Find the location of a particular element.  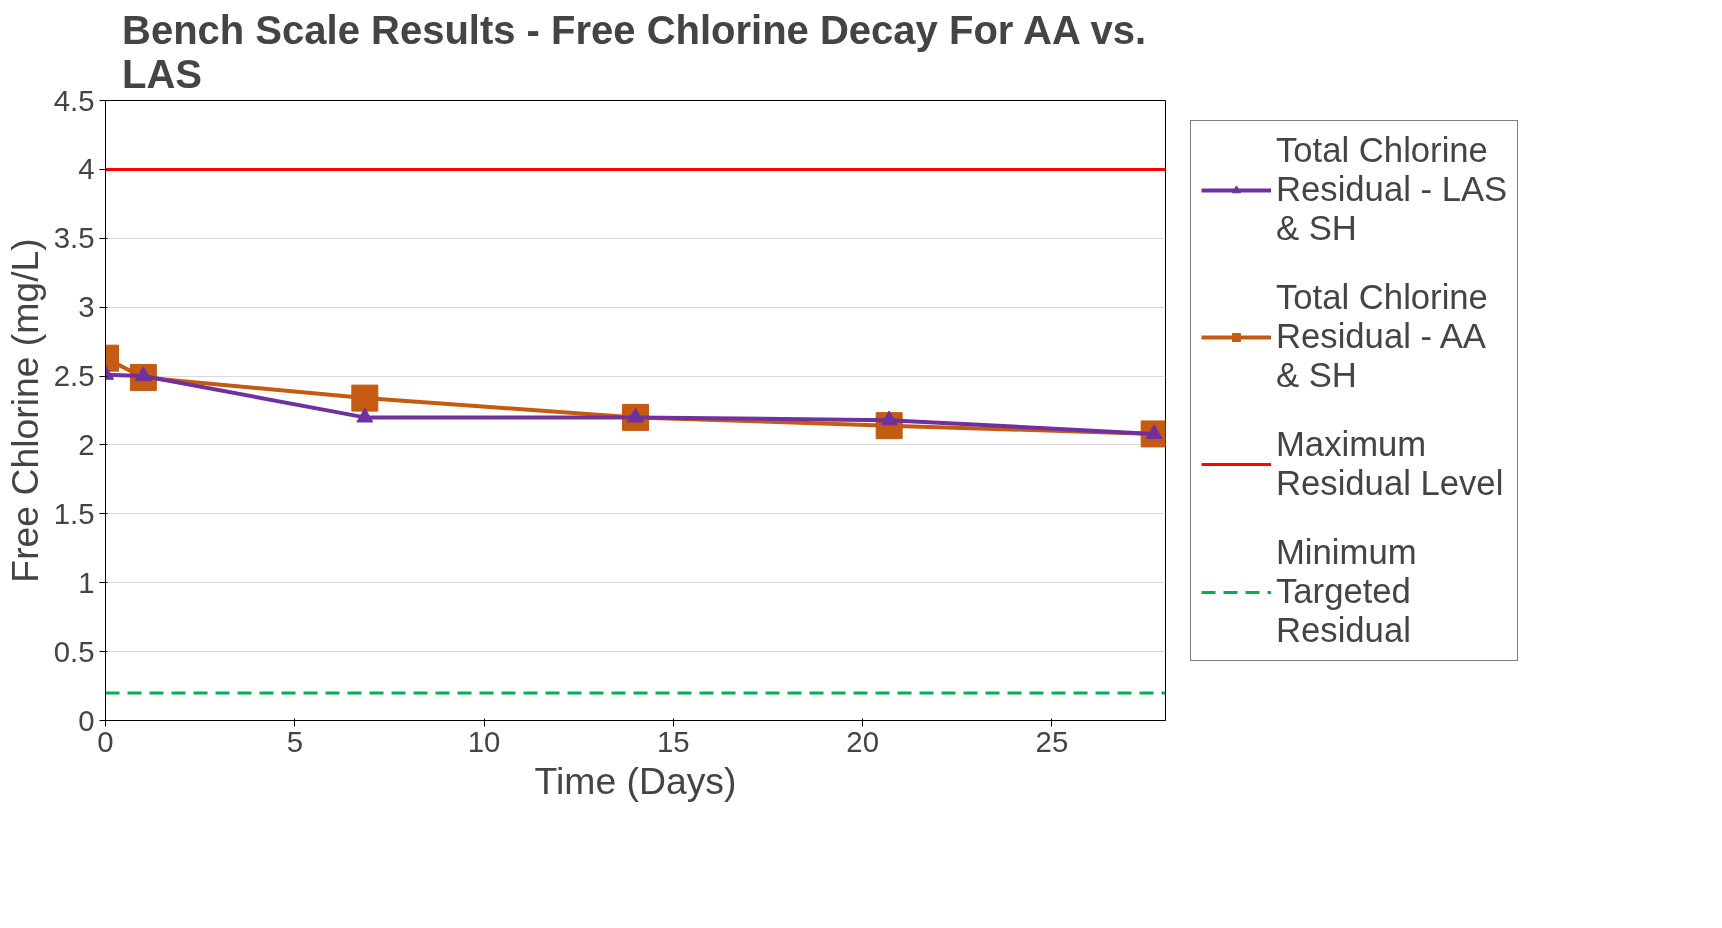

x-tick-label: 5 is located at coordinates (294, 741).